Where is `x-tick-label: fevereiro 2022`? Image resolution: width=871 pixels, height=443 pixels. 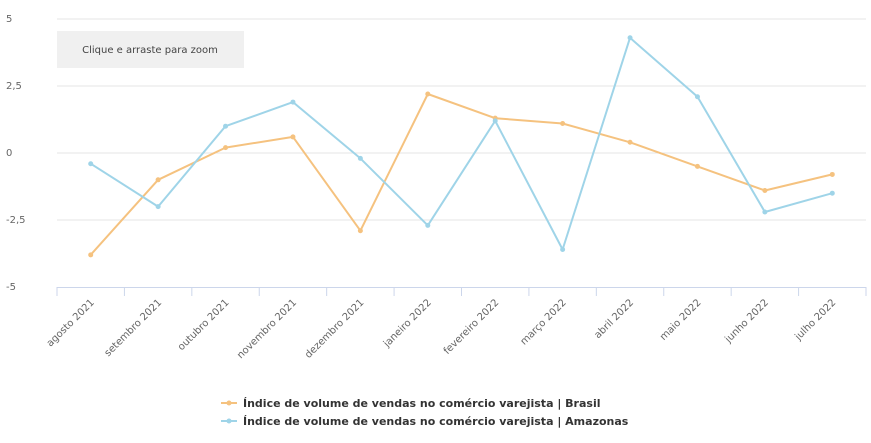 x-tick-label: fevereiro 2022 is located at coordinates (472, 327).